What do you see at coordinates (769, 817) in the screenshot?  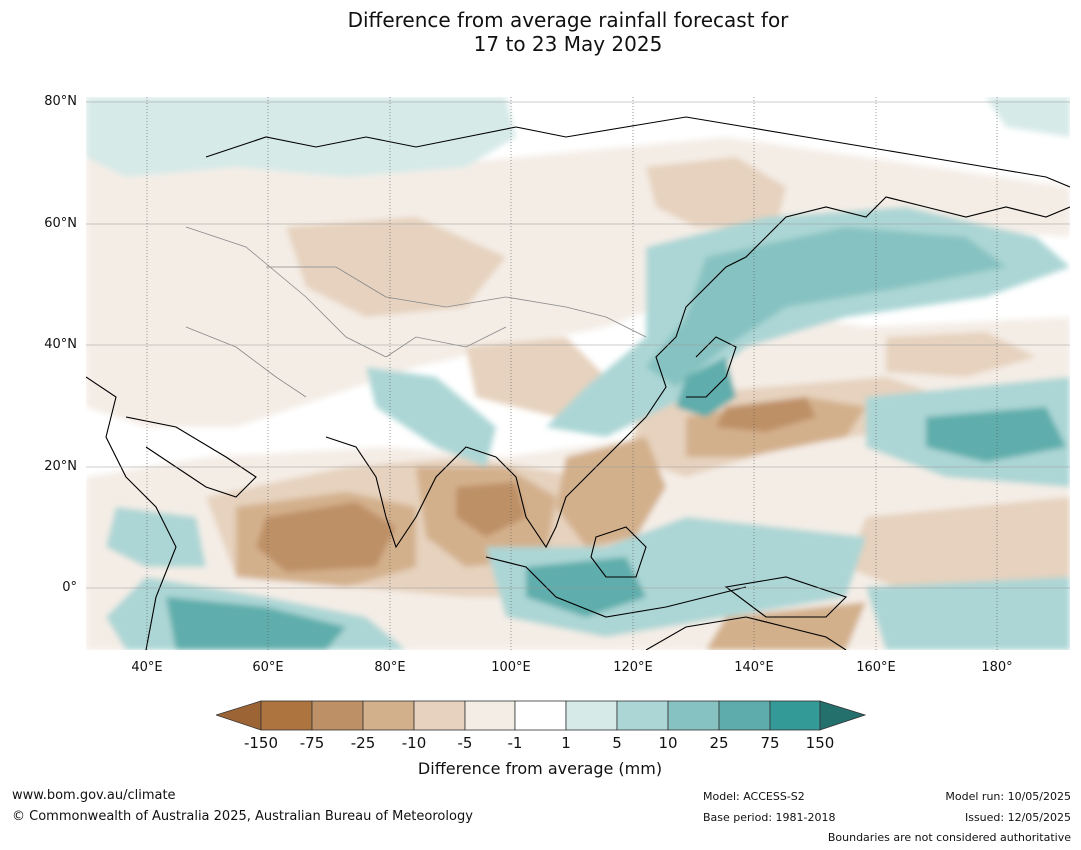 I see `base-period-text: Base period: 1981-2018` at bounding box center [769, 817].